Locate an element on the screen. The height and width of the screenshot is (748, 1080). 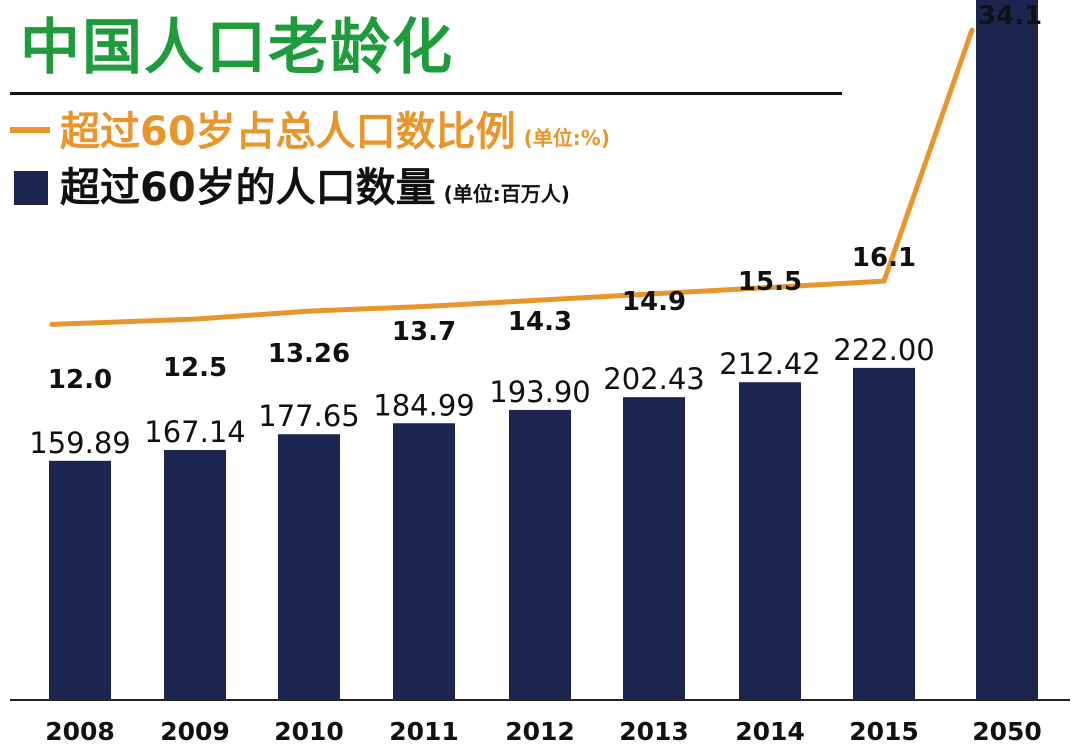
x-tick-label: 2012 is located at coordinates (540, 731).